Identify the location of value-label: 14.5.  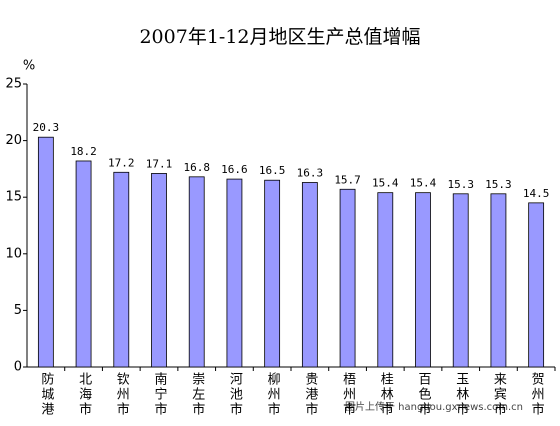
(536, 193).